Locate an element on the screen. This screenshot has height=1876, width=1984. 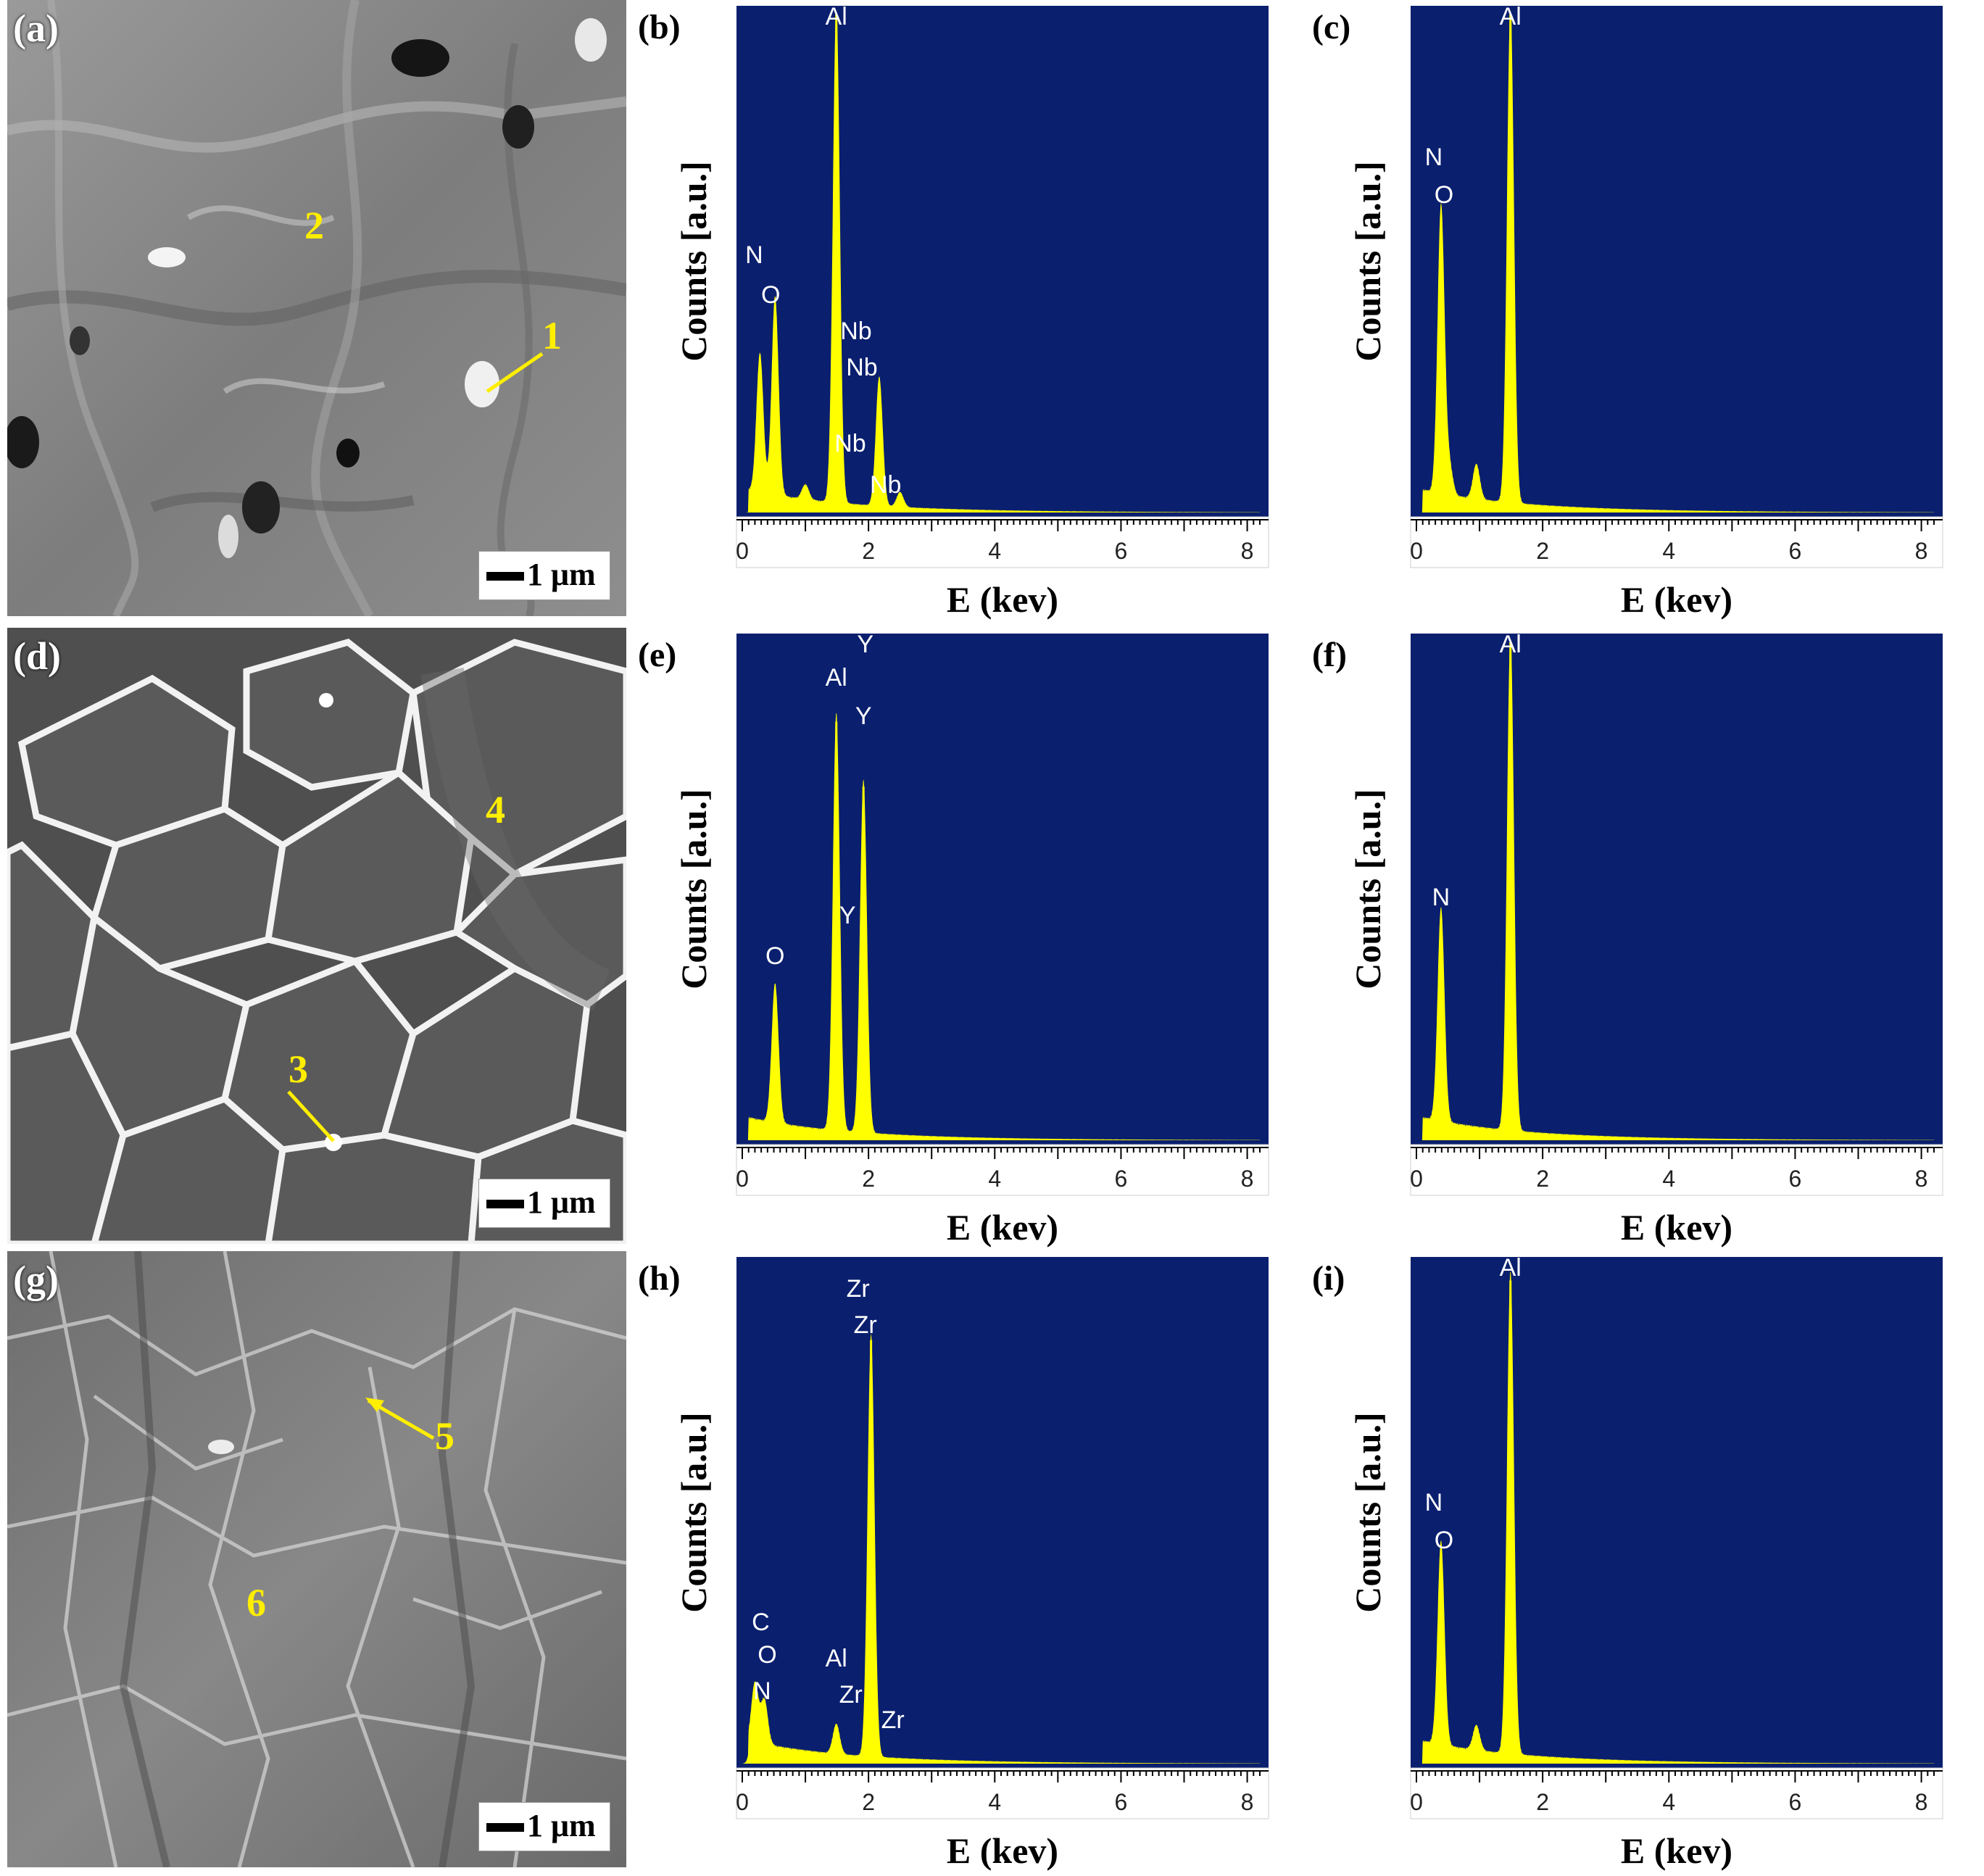
eds-plot: 0 2 4 6 8 Al NO E (kev) Counts [a.u.] is located at coordinates (1646, 311).